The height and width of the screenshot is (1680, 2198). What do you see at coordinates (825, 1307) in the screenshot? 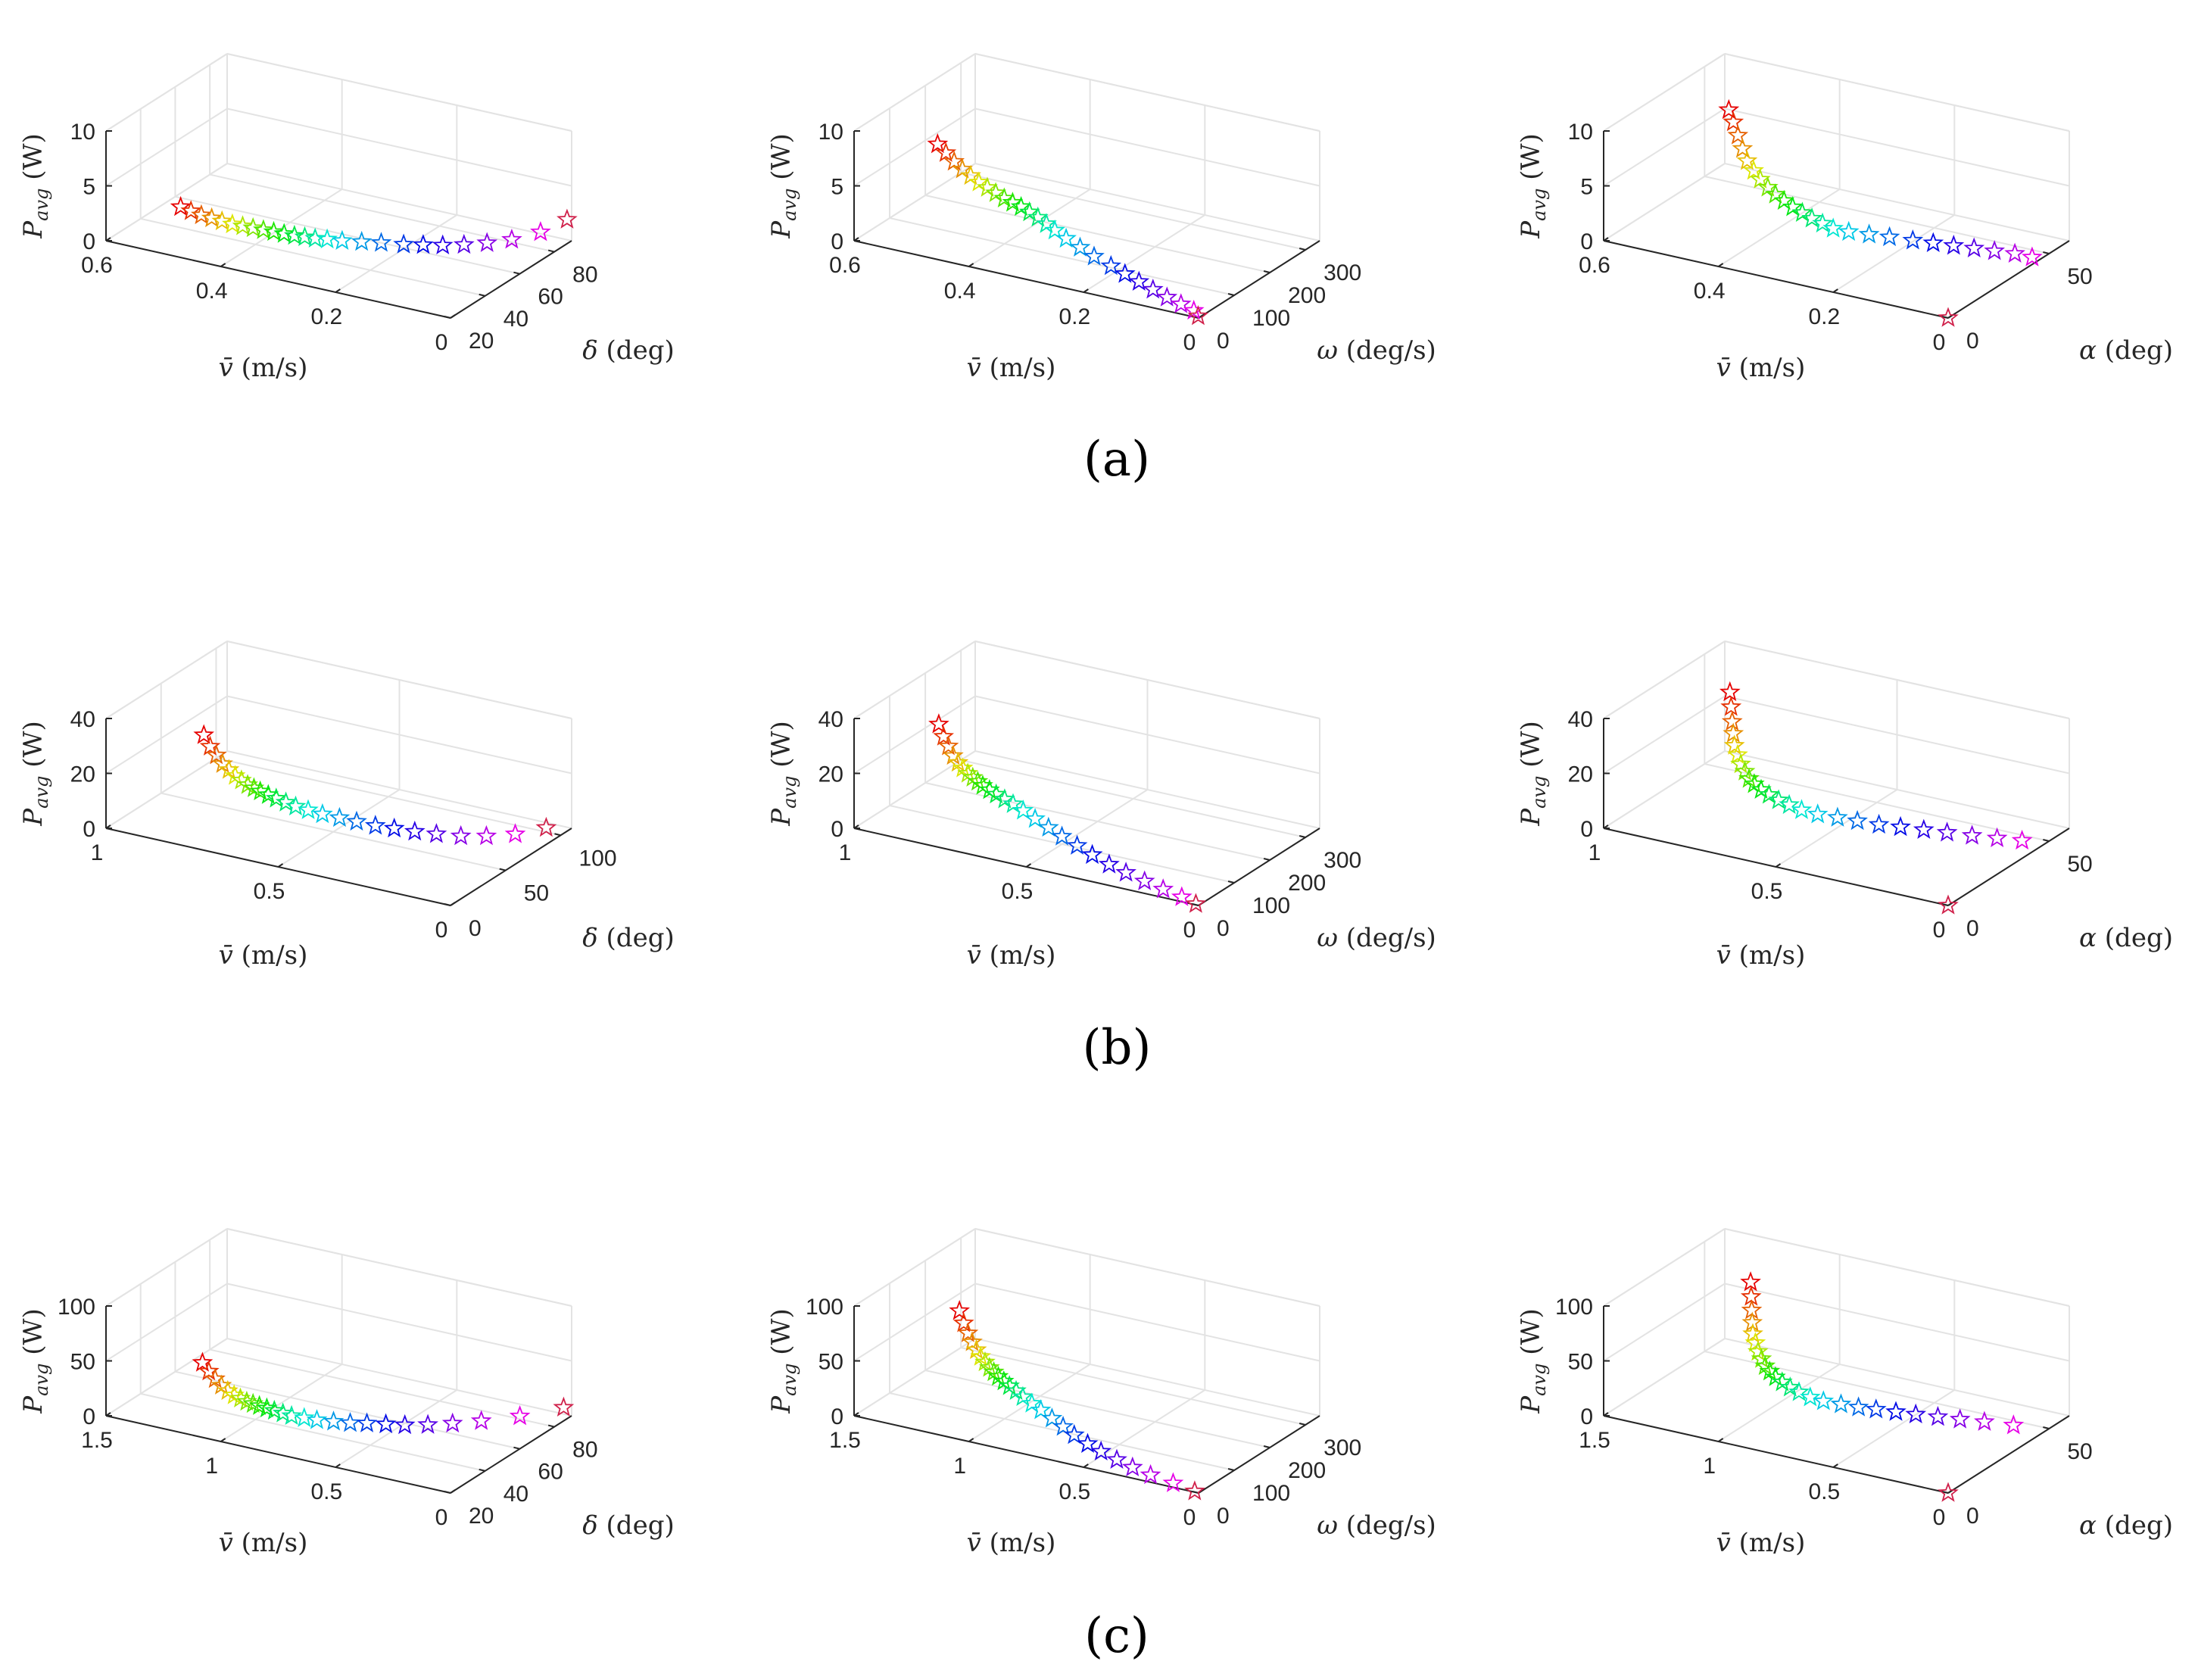
I see `z-tick-label: 100` at bounding box center [825, 1307].